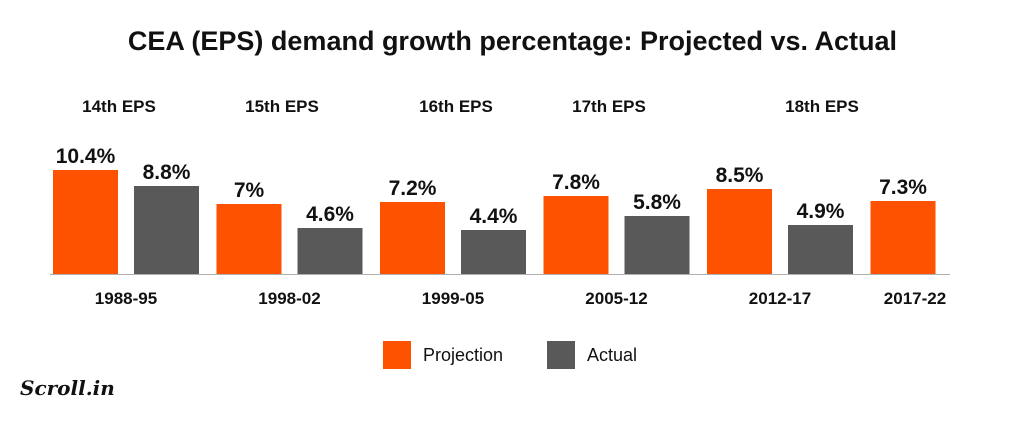 This screenshot has width=1025, height=422. I want to click on brand-logo: Scroll.in, so click(67, 388).